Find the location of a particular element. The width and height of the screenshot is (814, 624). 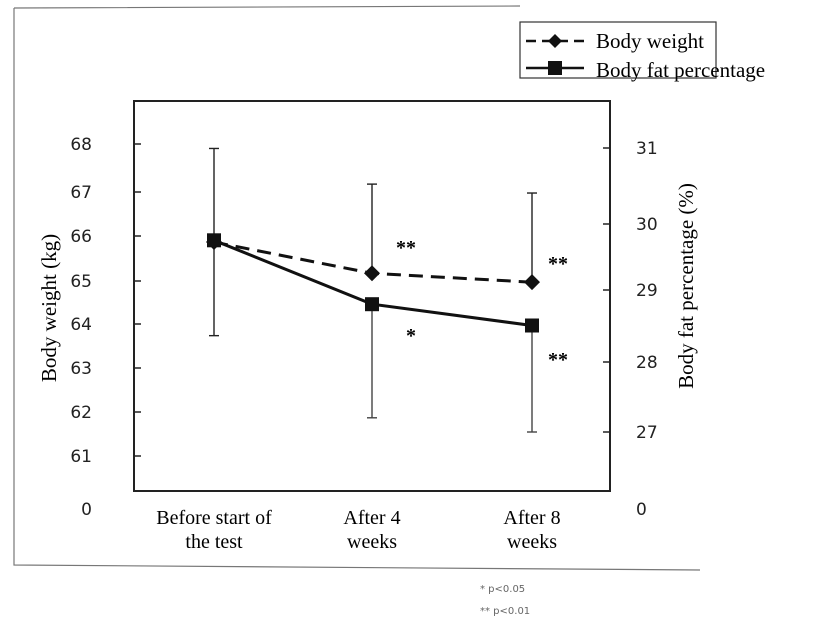

y2-tick-label: 29 is located at coordinates (647, 291).